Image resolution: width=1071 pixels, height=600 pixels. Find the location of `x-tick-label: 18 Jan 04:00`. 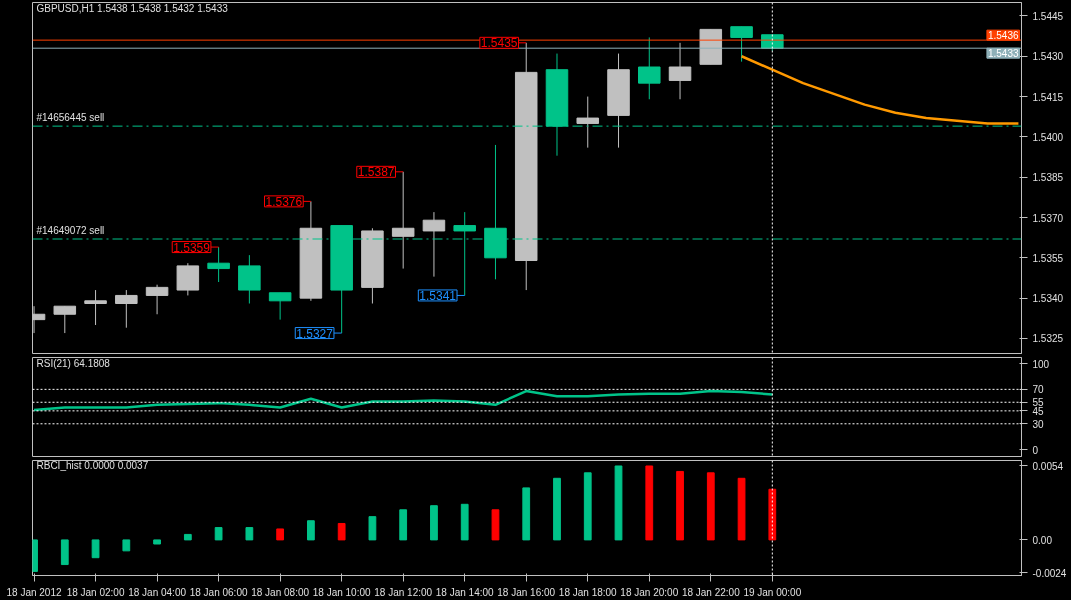

x-tick-label: 18 Jan 04:00 is located at coordinates (157, 592).